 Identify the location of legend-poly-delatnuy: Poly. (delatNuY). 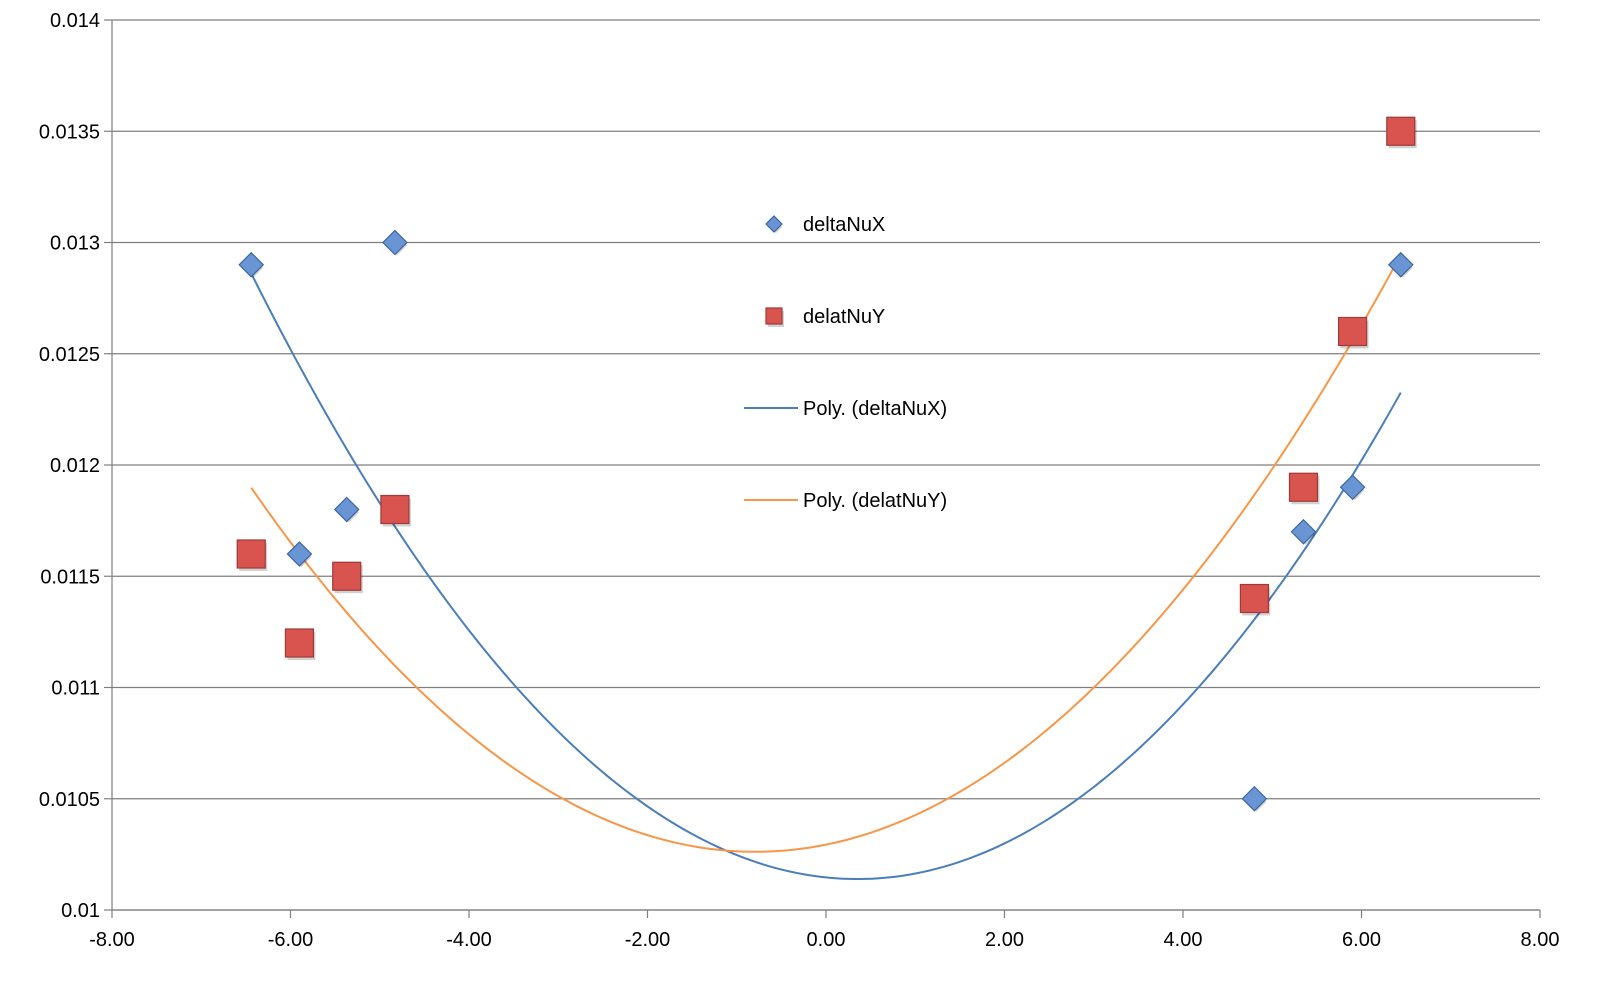
(845, 501).